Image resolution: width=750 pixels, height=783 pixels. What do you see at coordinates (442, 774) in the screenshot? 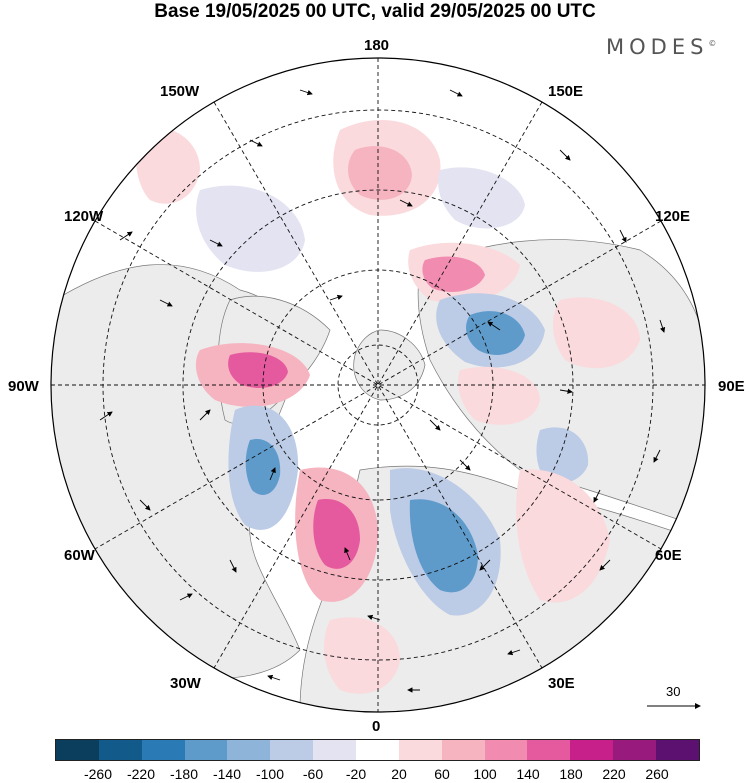
I see `colorbar-tick-label: 60` at bounding box center [442, 774].